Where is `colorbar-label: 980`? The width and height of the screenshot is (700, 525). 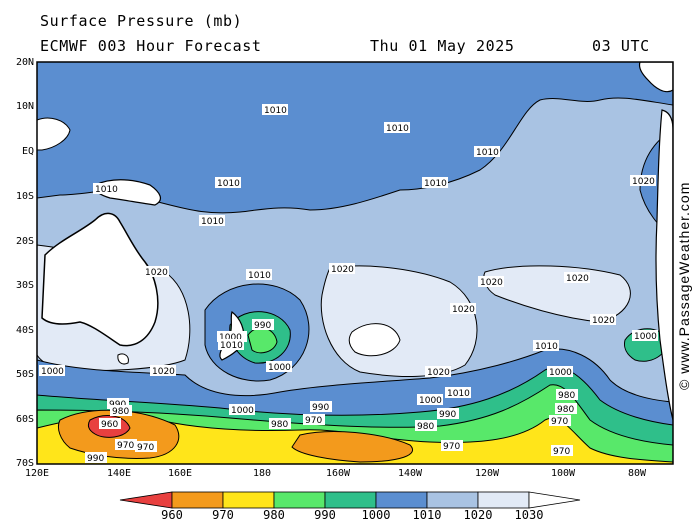
colorbar-label: 980 is located at coordinates (274, 515).